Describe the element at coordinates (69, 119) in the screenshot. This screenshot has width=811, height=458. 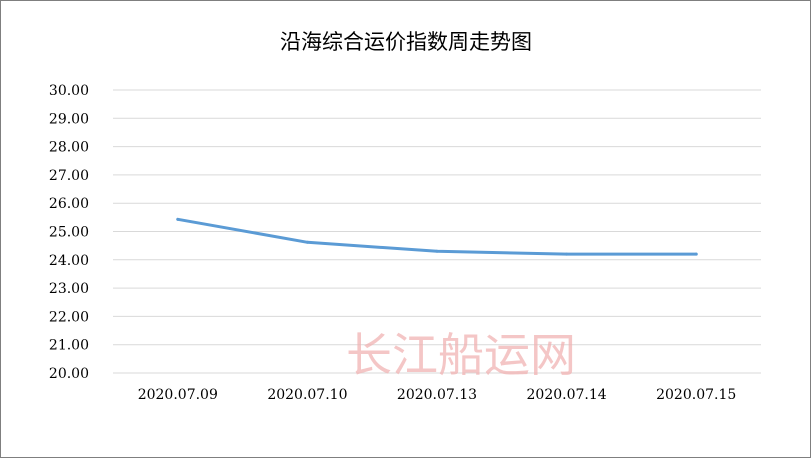
I see `y-tick-label-9: 29.00` at that location.